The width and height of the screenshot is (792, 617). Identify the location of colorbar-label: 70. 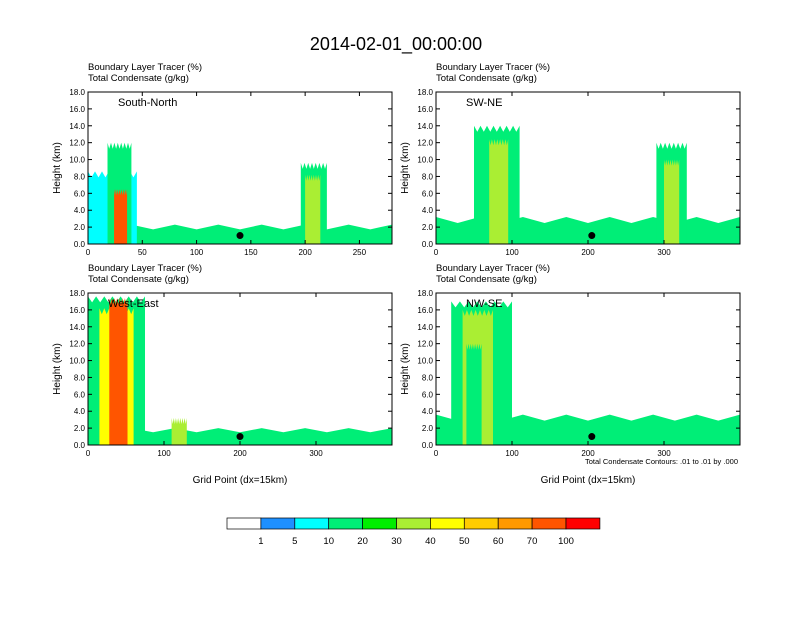
(532, 541).